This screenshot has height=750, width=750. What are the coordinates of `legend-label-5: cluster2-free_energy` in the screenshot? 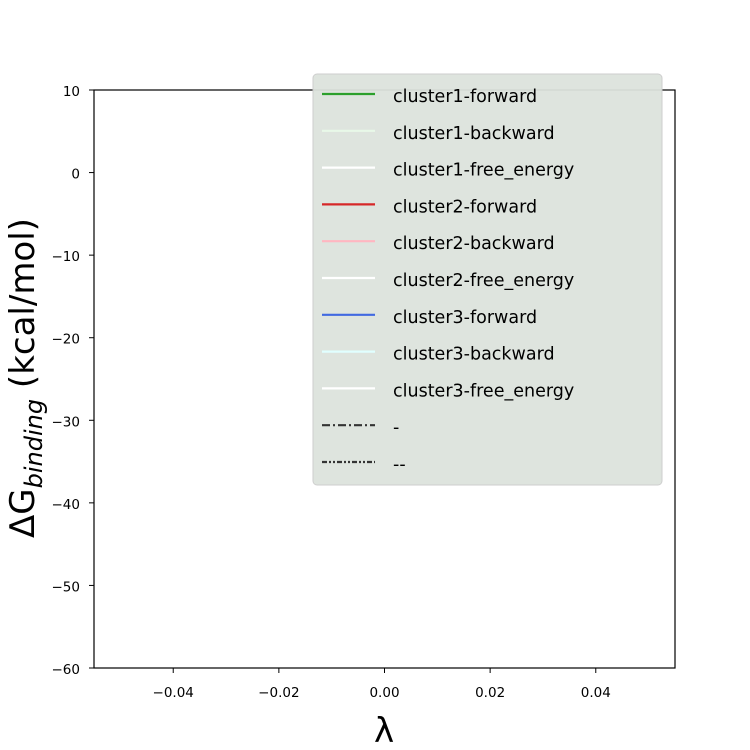 It's located at (483, 281).